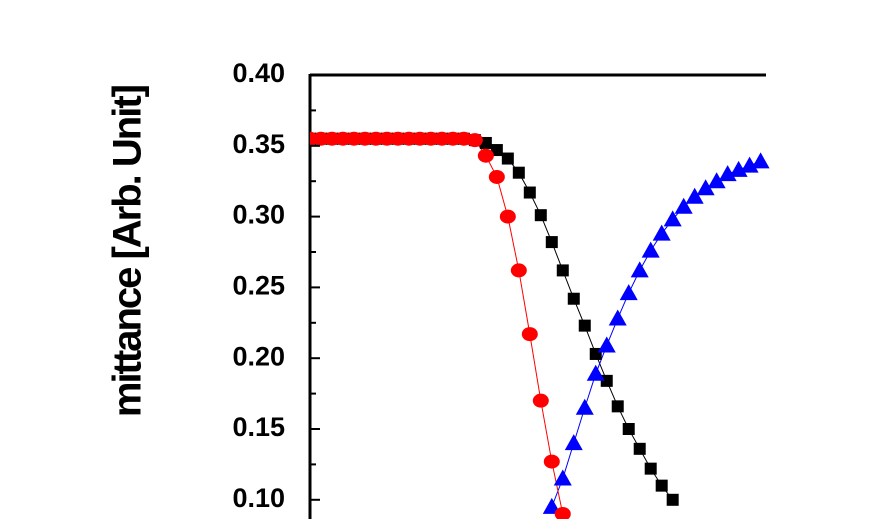 The height and width of the screenshot is (519, 888). What do you see at coordinates (258, 144) in the screenshot?
I see `y-tick-label: 0.35` at bounding box center [258, 144].